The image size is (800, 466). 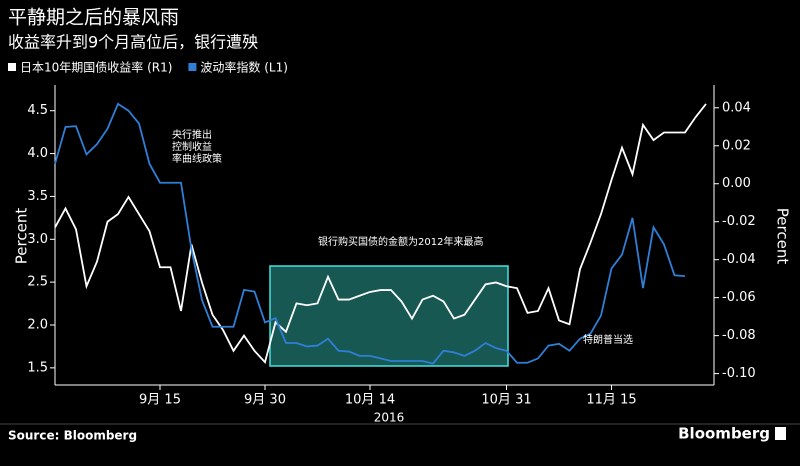 What do you see at coordinates (96, 67) in the screenshot?
I see `legend-label: 日本10年期国债收益率 (R1)` at bounding box center [96, 67].